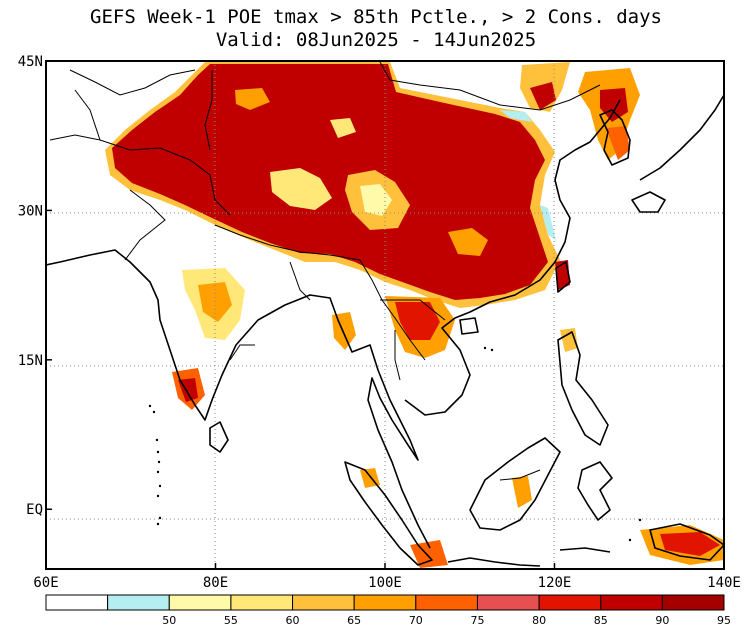  I want to click on lat-tick-label: 45N, so click(30, 62).